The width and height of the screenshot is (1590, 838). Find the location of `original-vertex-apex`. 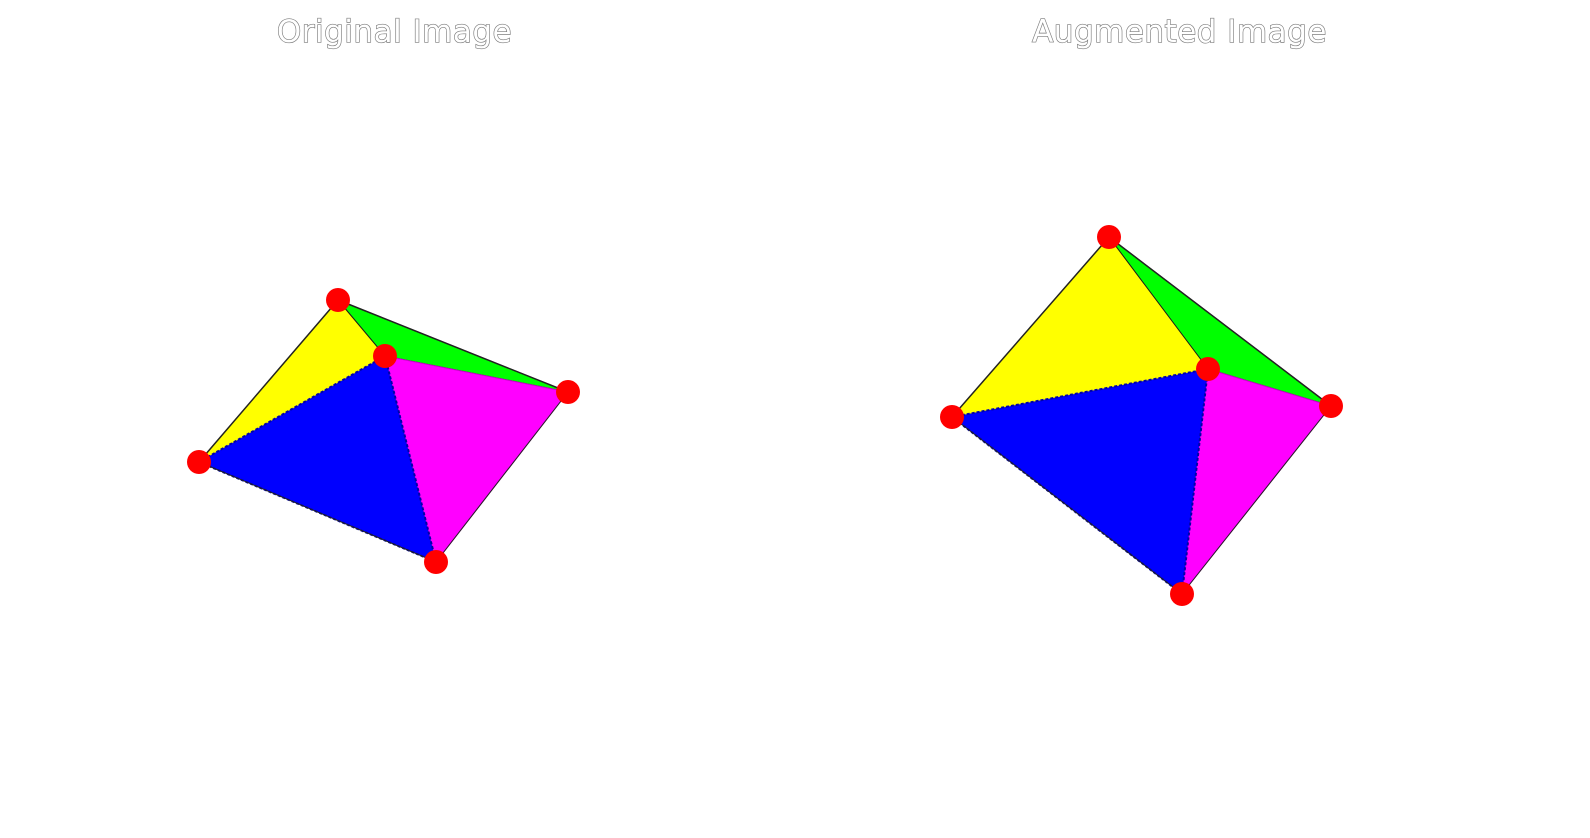

original-vertex-apex is located at coordinates (385, 356).